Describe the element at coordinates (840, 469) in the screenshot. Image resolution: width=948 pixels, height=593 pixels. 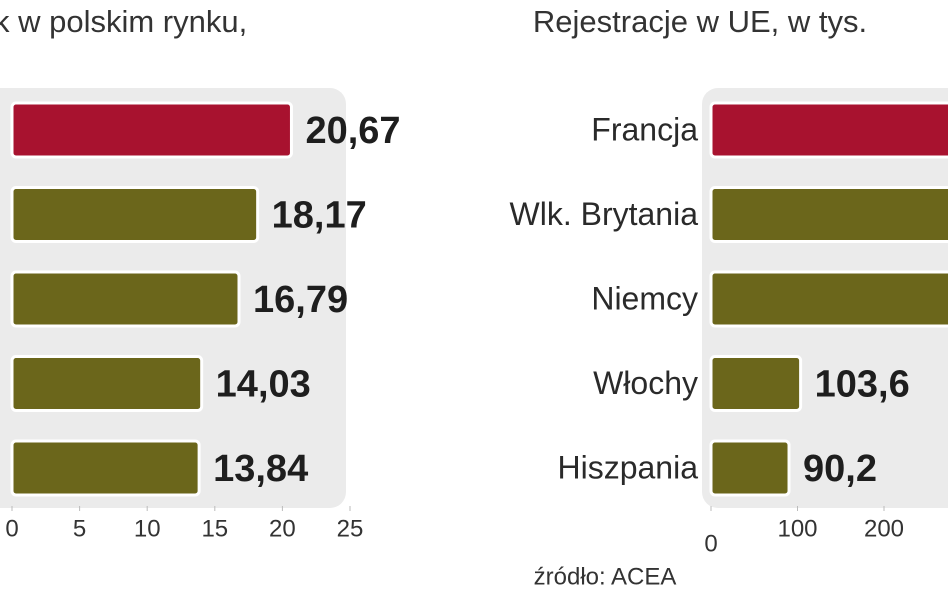
I see `value-label: 90,2` at that location.